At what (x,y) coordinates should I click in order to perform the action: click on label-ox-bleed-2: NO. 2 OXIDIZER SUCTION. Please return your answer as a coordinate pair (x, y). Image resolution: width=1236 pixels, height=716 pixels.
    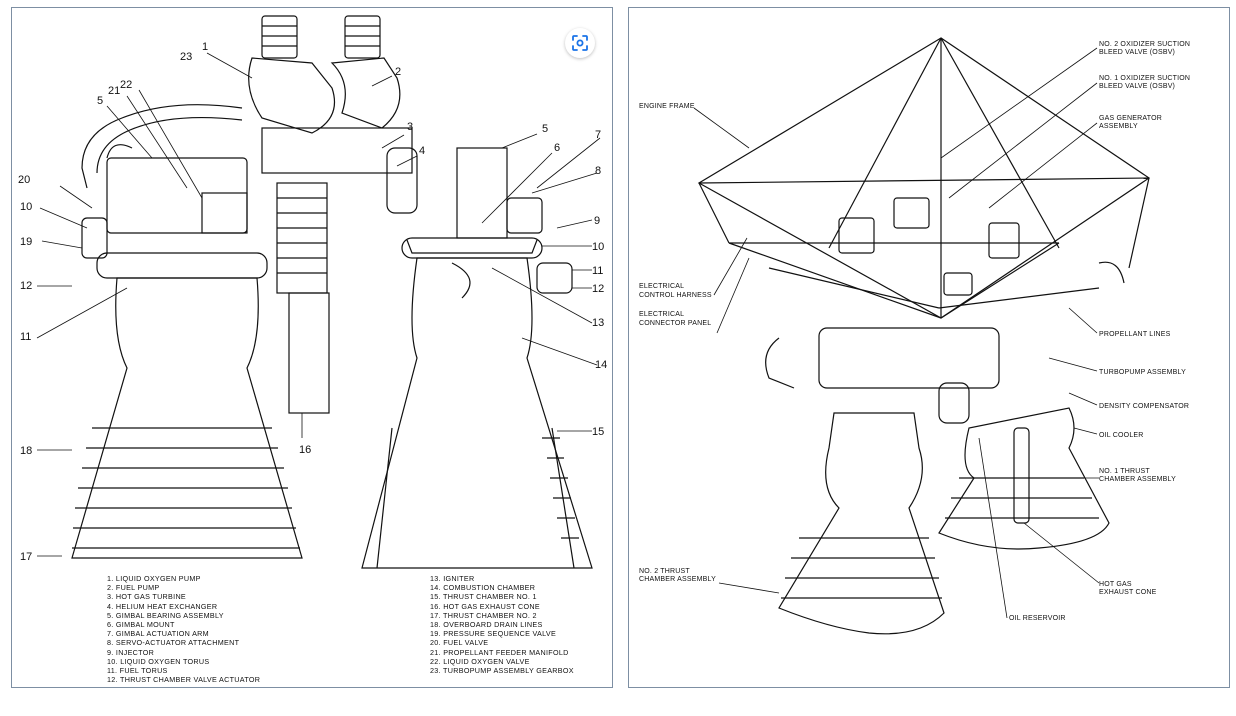
    Looking at the image, I should click on (1144, 44).